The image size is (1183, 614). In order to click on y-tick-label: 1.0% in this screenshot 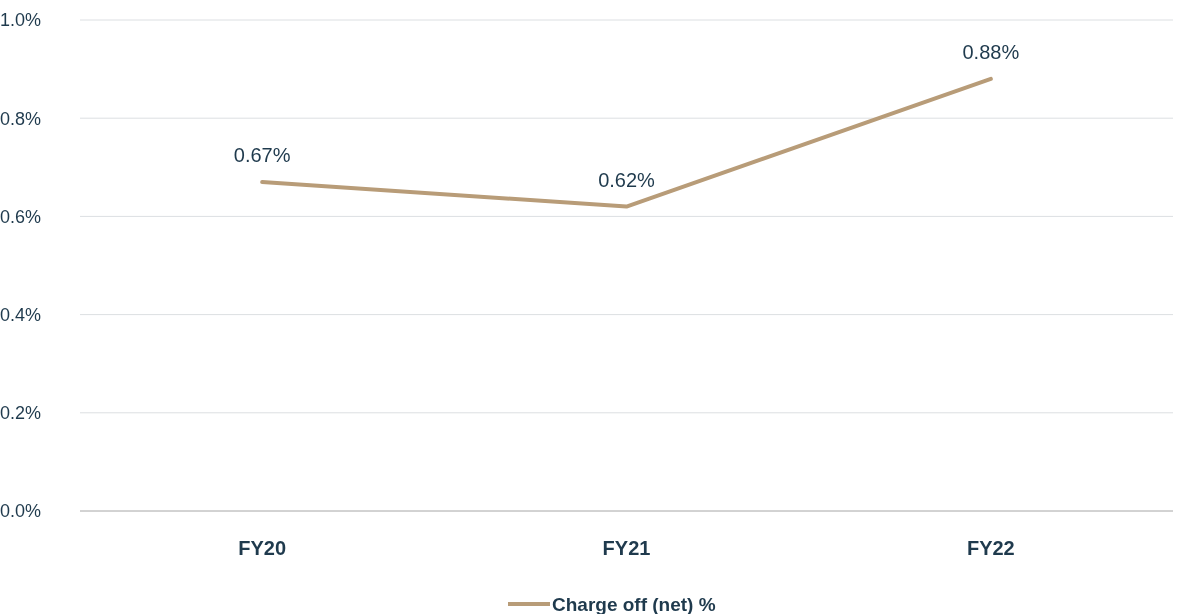, I will do `click(21, 20)`.